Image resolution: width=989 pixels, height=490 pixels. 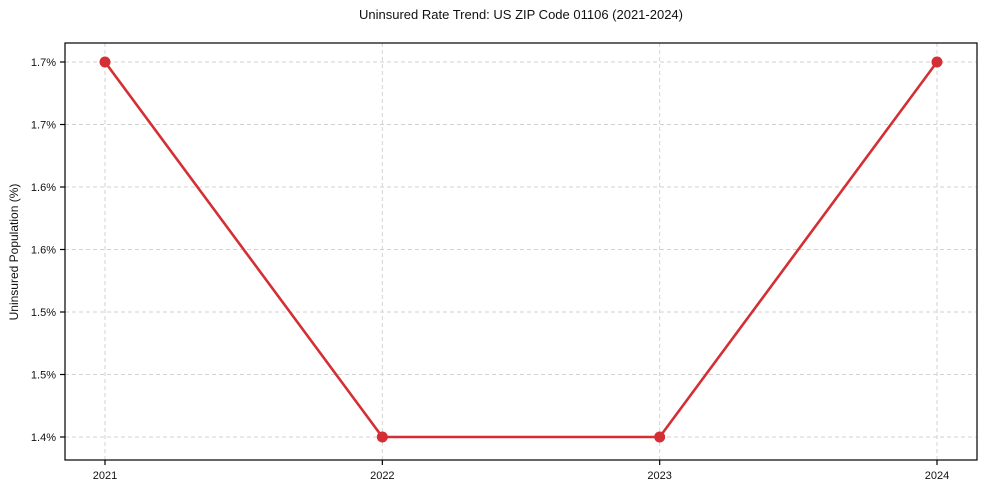 I want to click on x-tick-label: 2022, so click(x=382, y=476).